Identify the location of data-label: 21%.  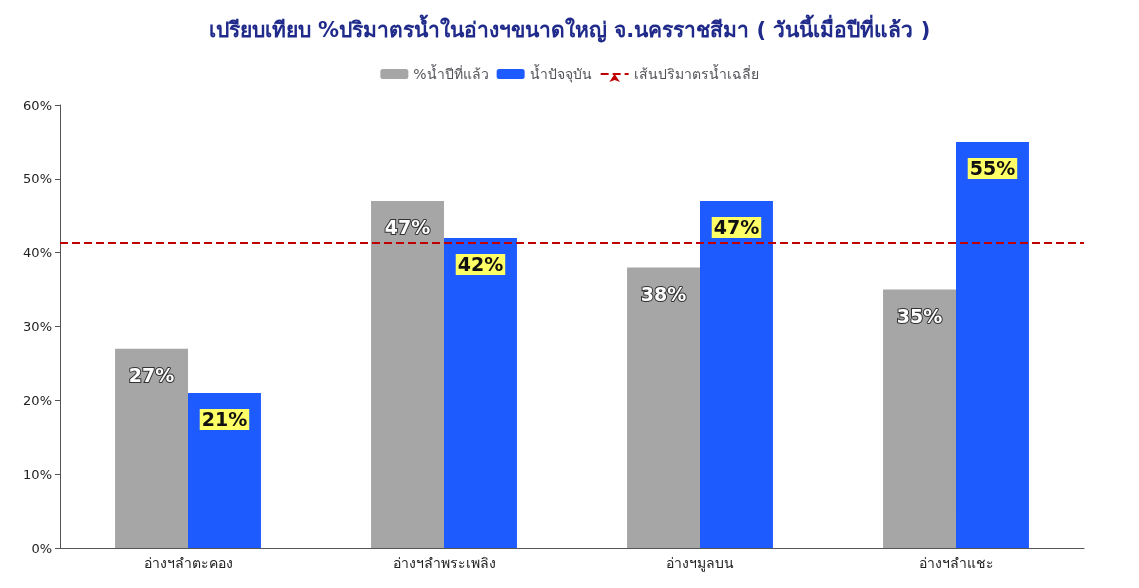
(224, 419).